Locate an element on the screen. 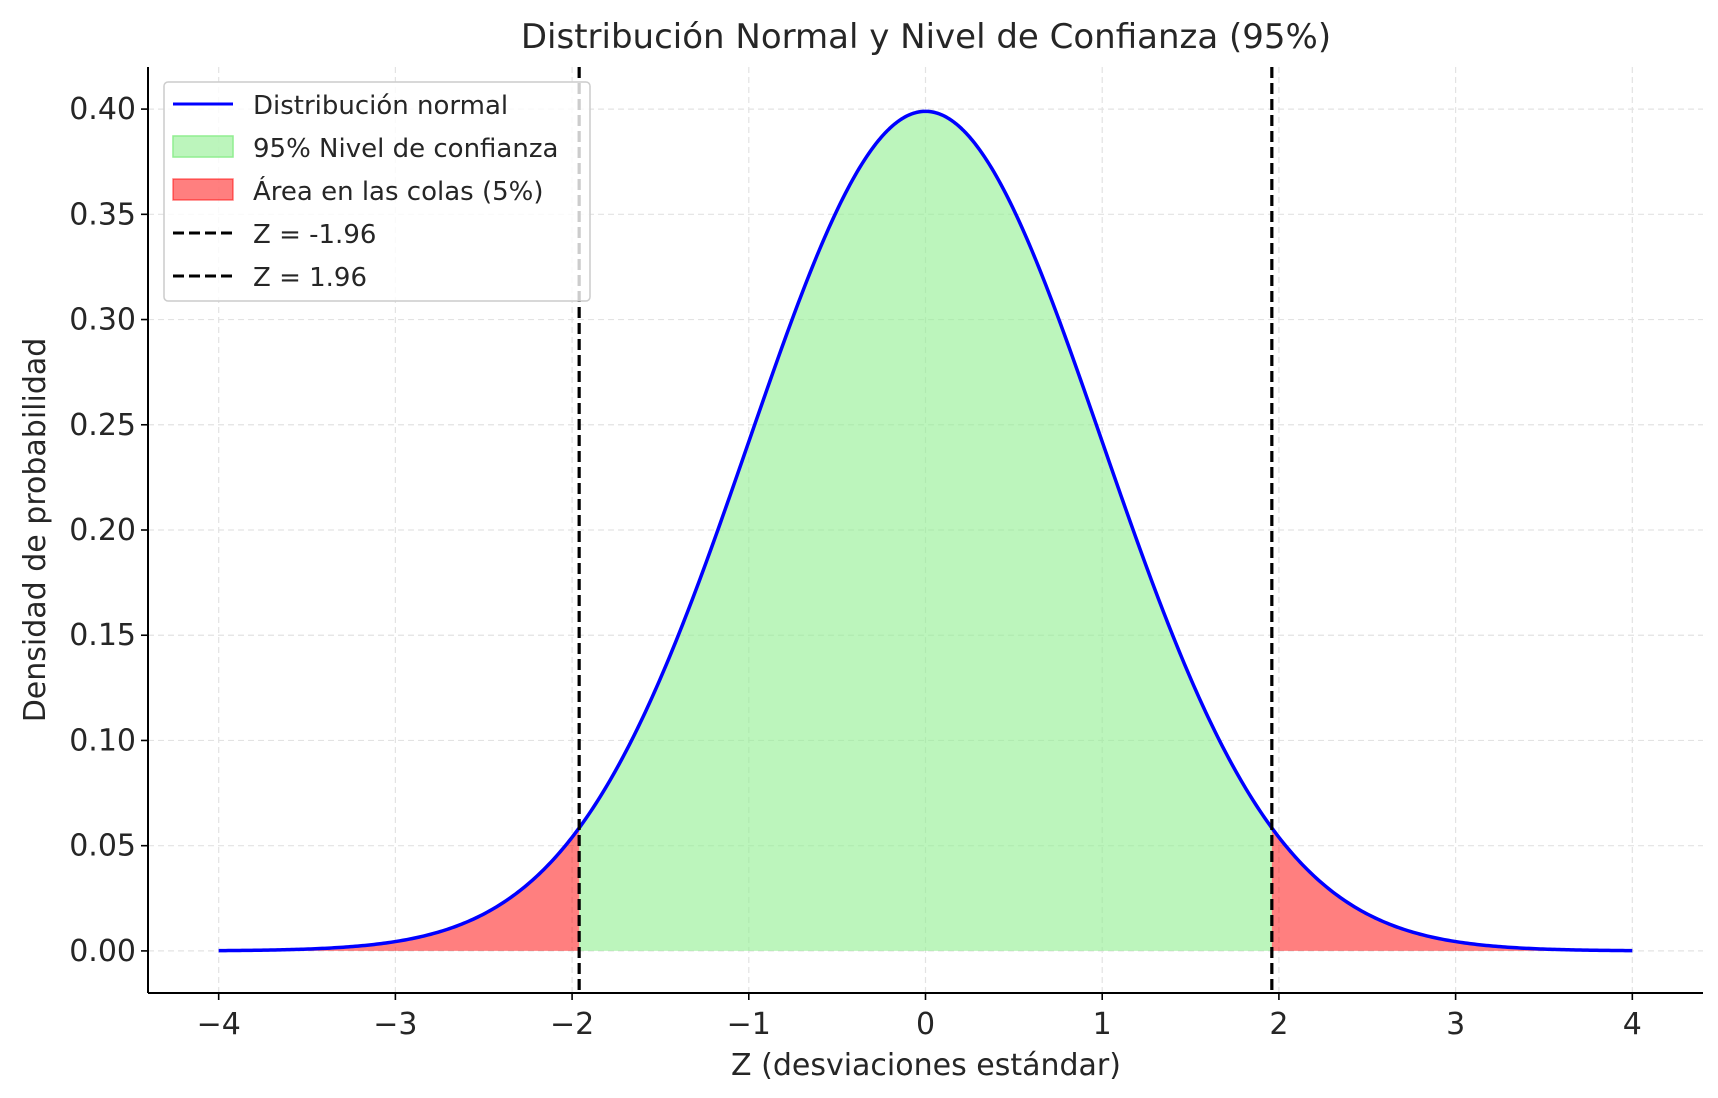 The height and width of the screenshot is (1098, 1718). x-tick-label-7: 3 is located at coordinates (1455, 1024).